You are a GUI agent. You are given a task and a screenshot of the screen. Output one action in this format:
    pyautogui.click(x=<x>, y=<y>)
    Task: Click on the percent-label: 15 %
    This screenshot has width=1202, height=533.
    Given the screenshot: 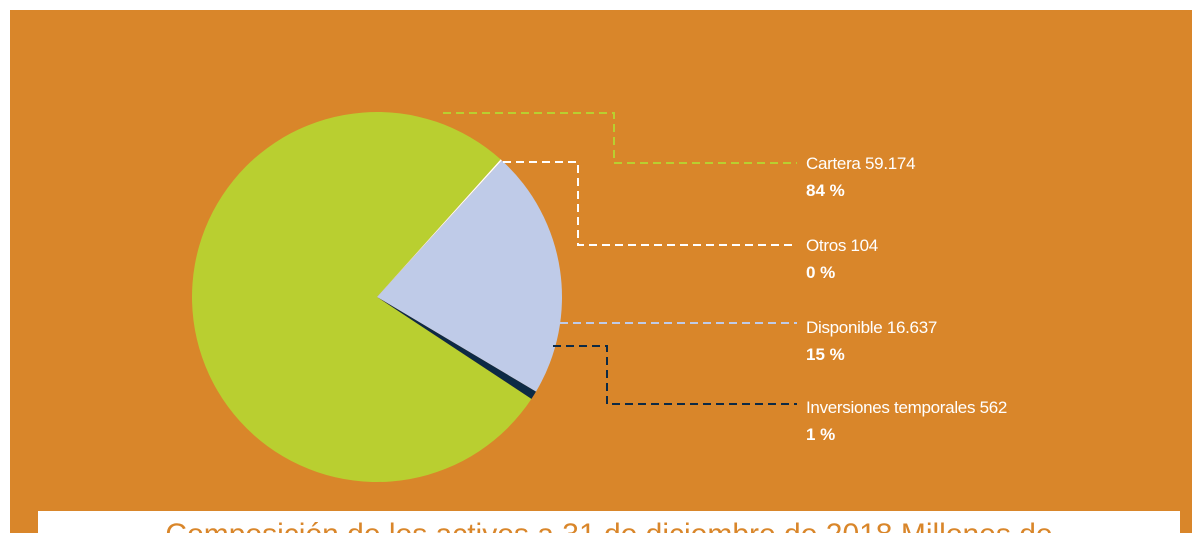 What is the action you would take?
    pyautogui.click(x=825, y=354)
    